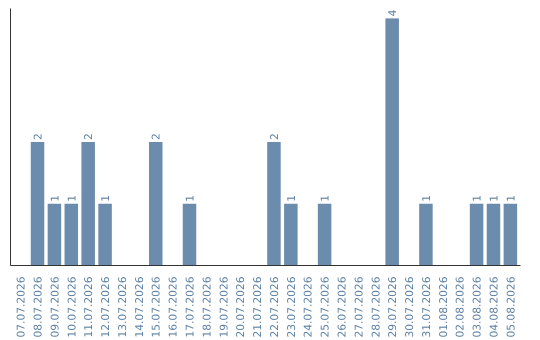 Image resolution: width=540 pixels, height=340 pixels. Describe the element at coordinates (156, 307) in the screenshot. I see `x-tick-label: 15.07.2026` at that location.